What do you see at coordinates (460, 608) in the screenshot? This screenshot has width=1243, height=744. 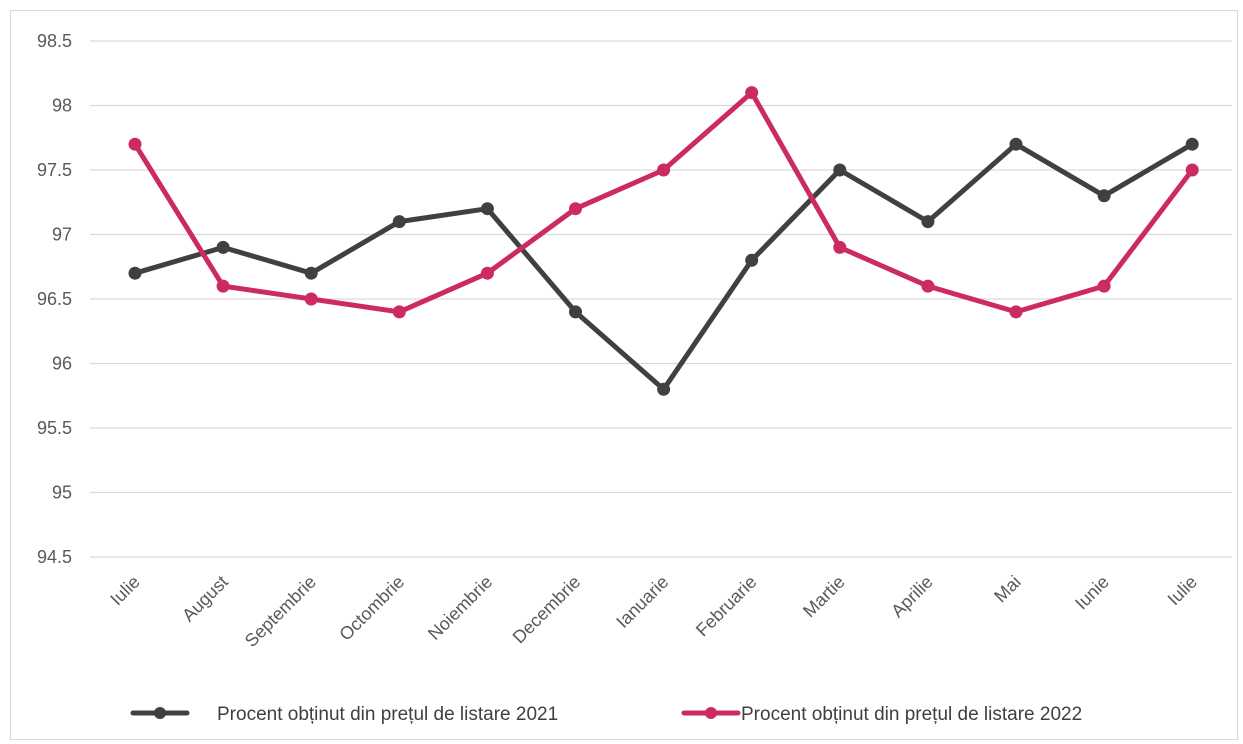 I see `x-tick-label: Noiembrie` at bounding box center [460, 608].